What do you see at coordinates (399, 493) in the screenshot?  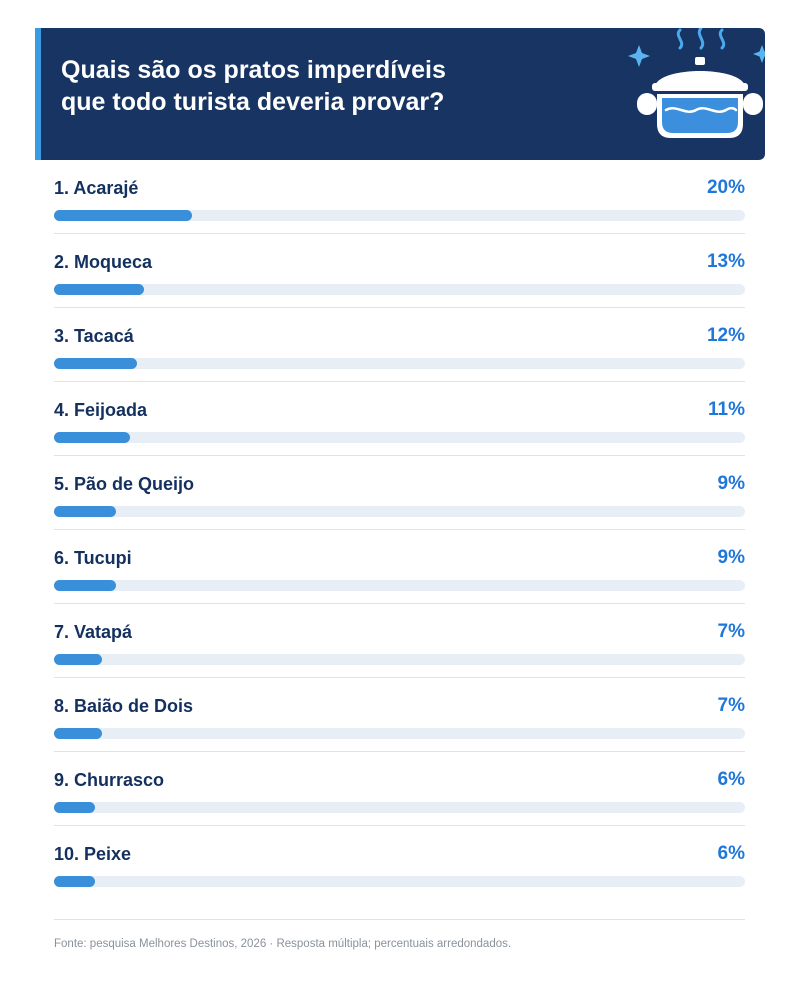 I see `list-item: 5. Pão de Queijo 9%` at bounding box center [399, 493].